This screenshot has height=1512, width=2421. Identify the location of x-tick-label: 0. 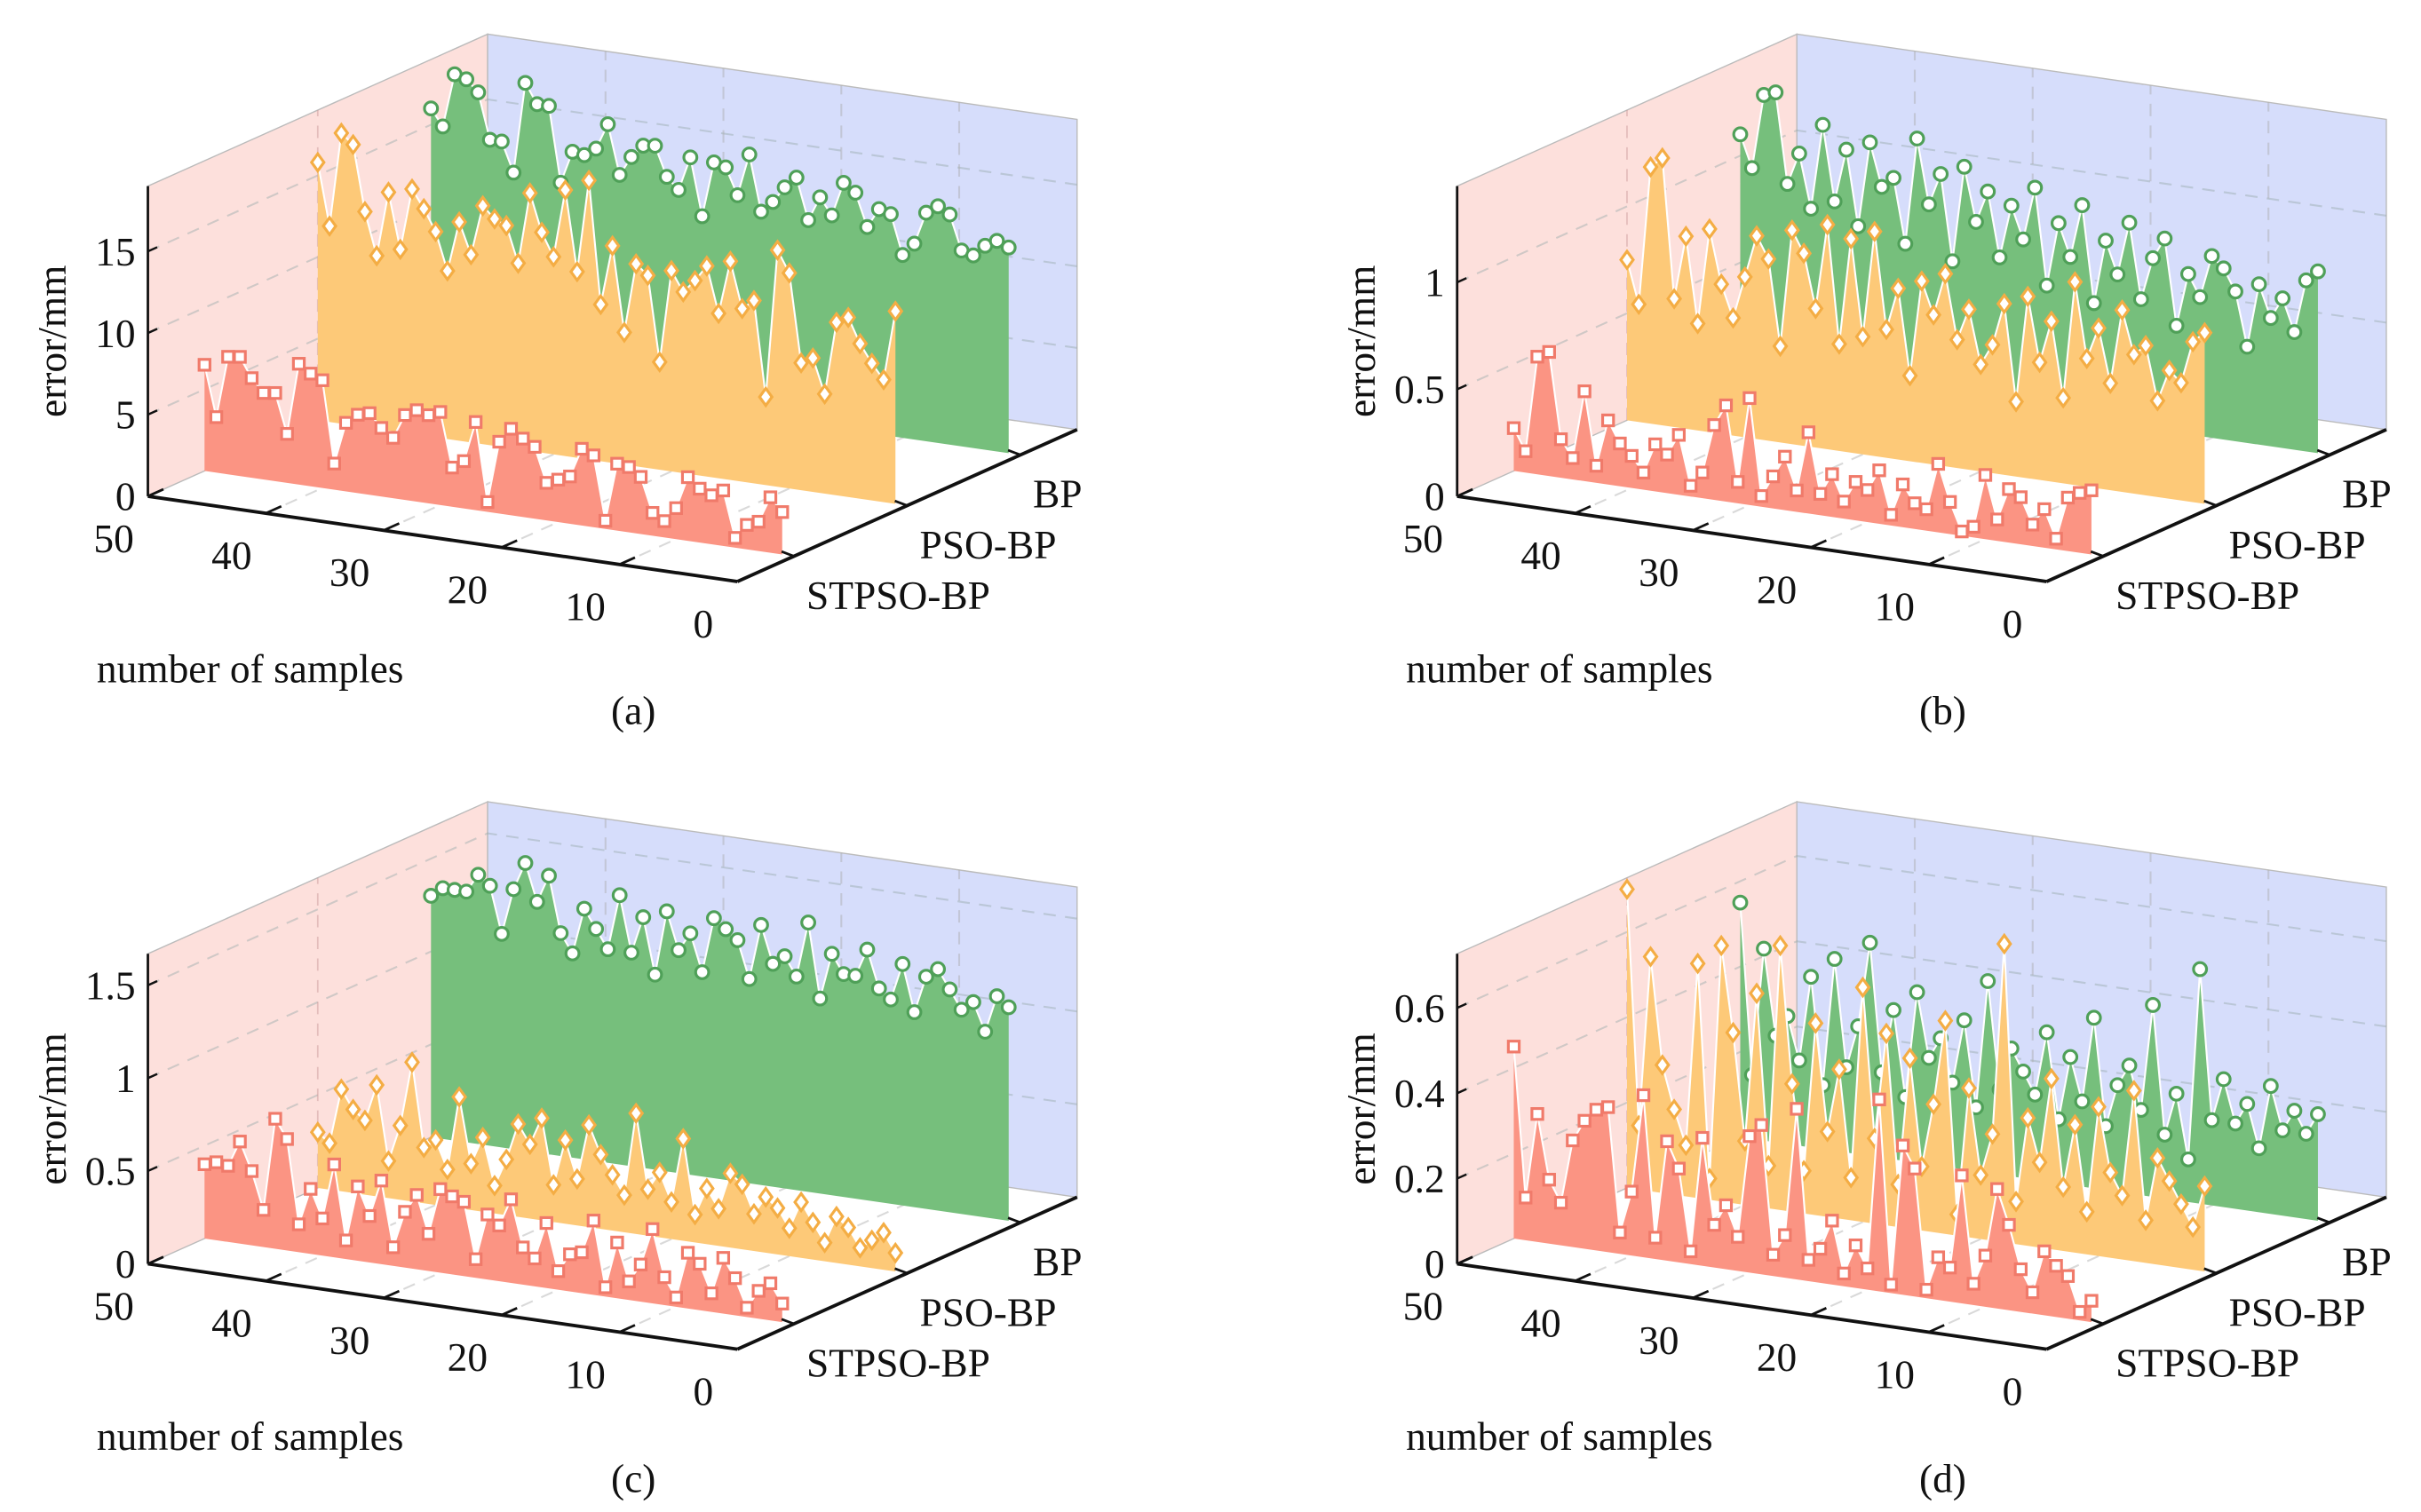
(2013, 1391).